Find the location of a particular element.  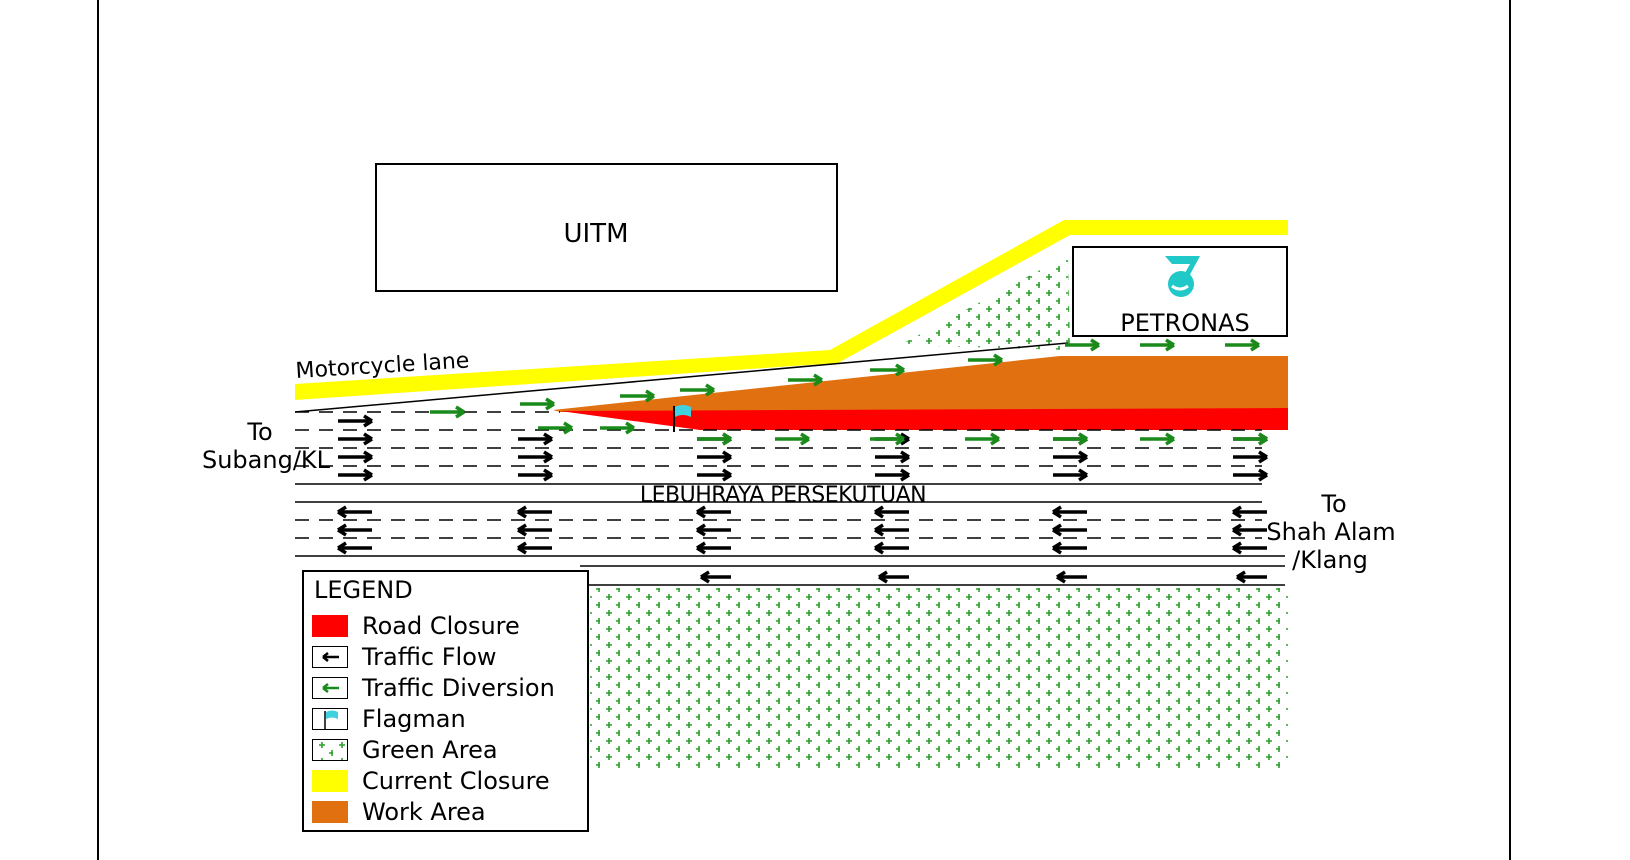

legend-item-work-area: Work Area is located at coordinates (399, 812).